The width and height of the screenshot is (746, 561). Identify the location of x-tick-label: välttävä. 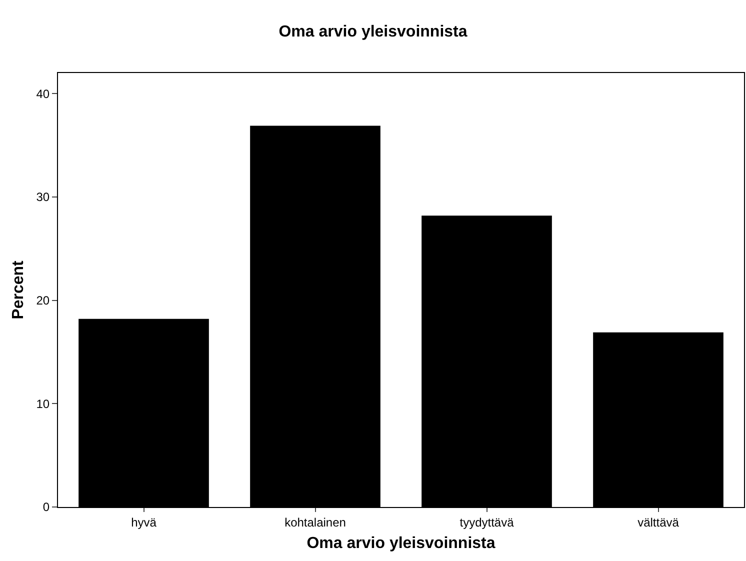
(659, 522).